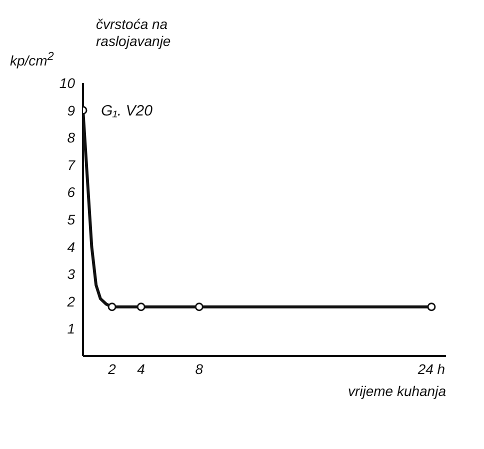 This screenshot has width=484, height=449. Describe the element at coordinates (397, 391) in the screenshot. I see `x-axis-title: vrijeme kuhanja` at that location.